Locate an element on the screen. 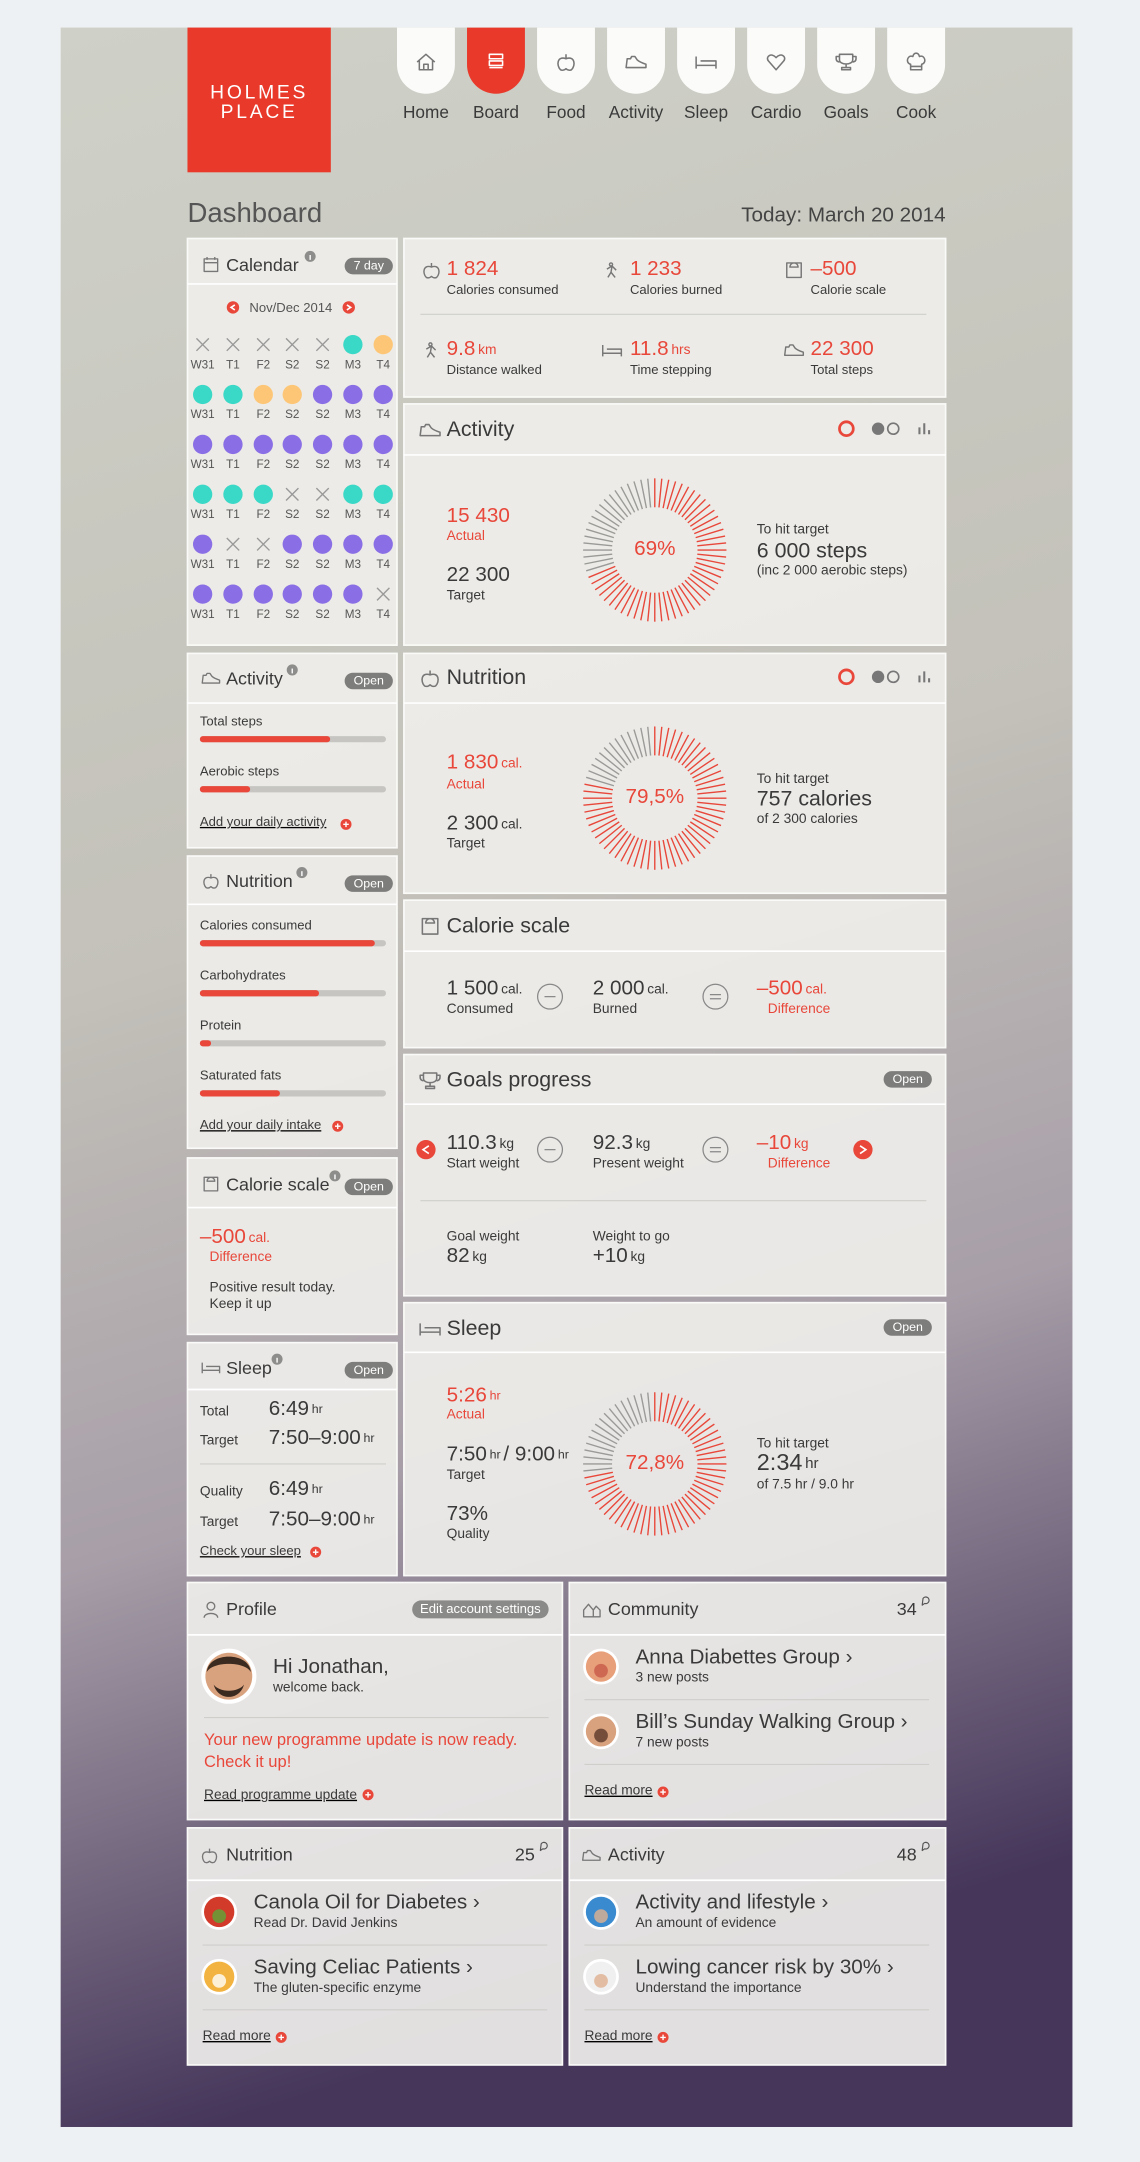 The width and height of the screenshot is (1140, 2162). row-value: 7:50–9:00 hr is located at coordinates (322, 1438).